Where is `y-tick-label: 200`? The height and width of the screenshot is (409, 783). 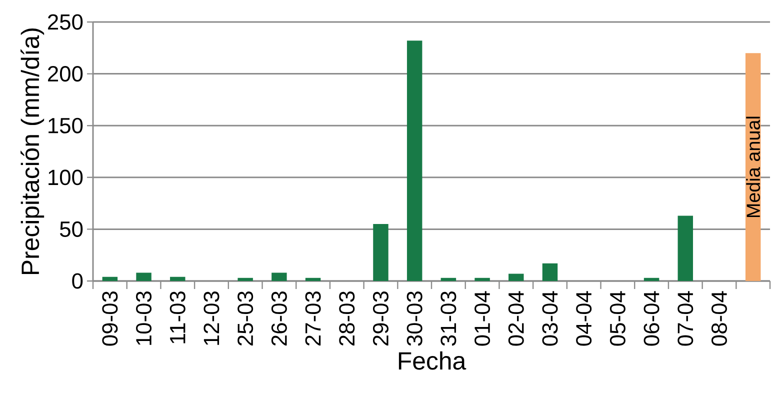
y-tick-label: 200 is located at coordinates (65, 74).